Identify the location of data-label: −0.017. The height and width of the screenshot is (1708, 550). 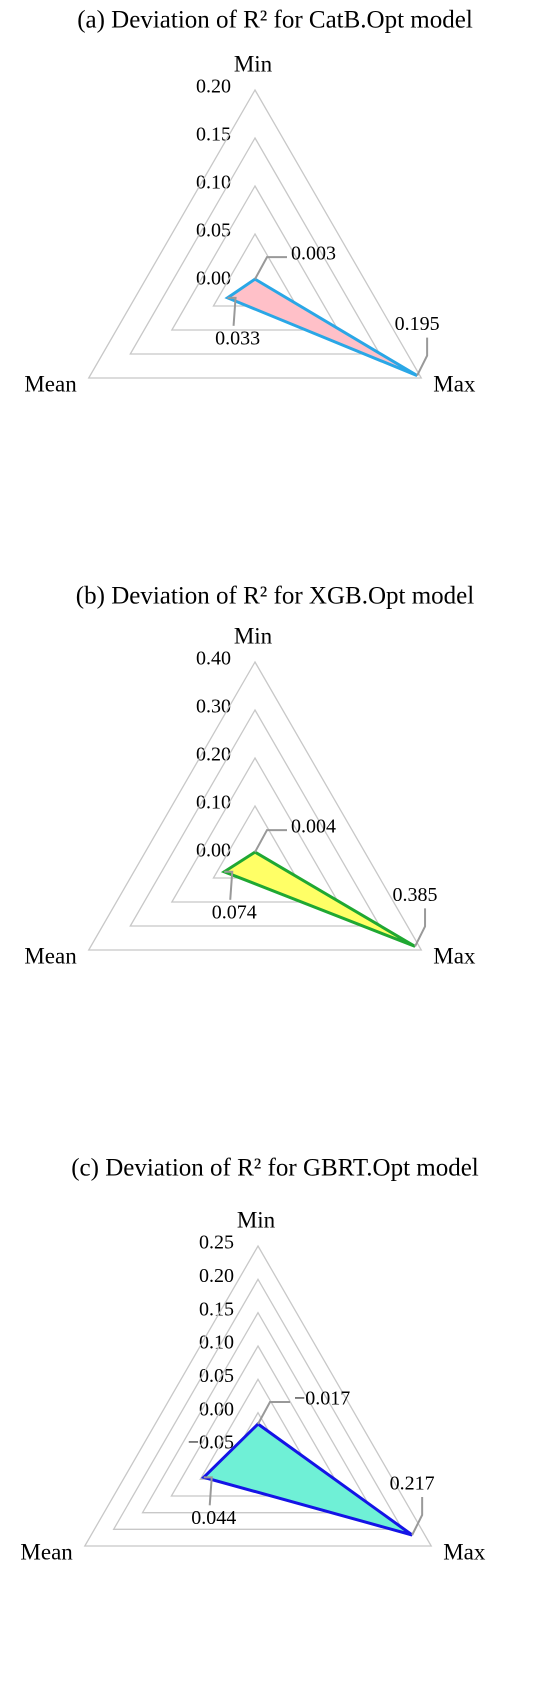
(322, 1399).